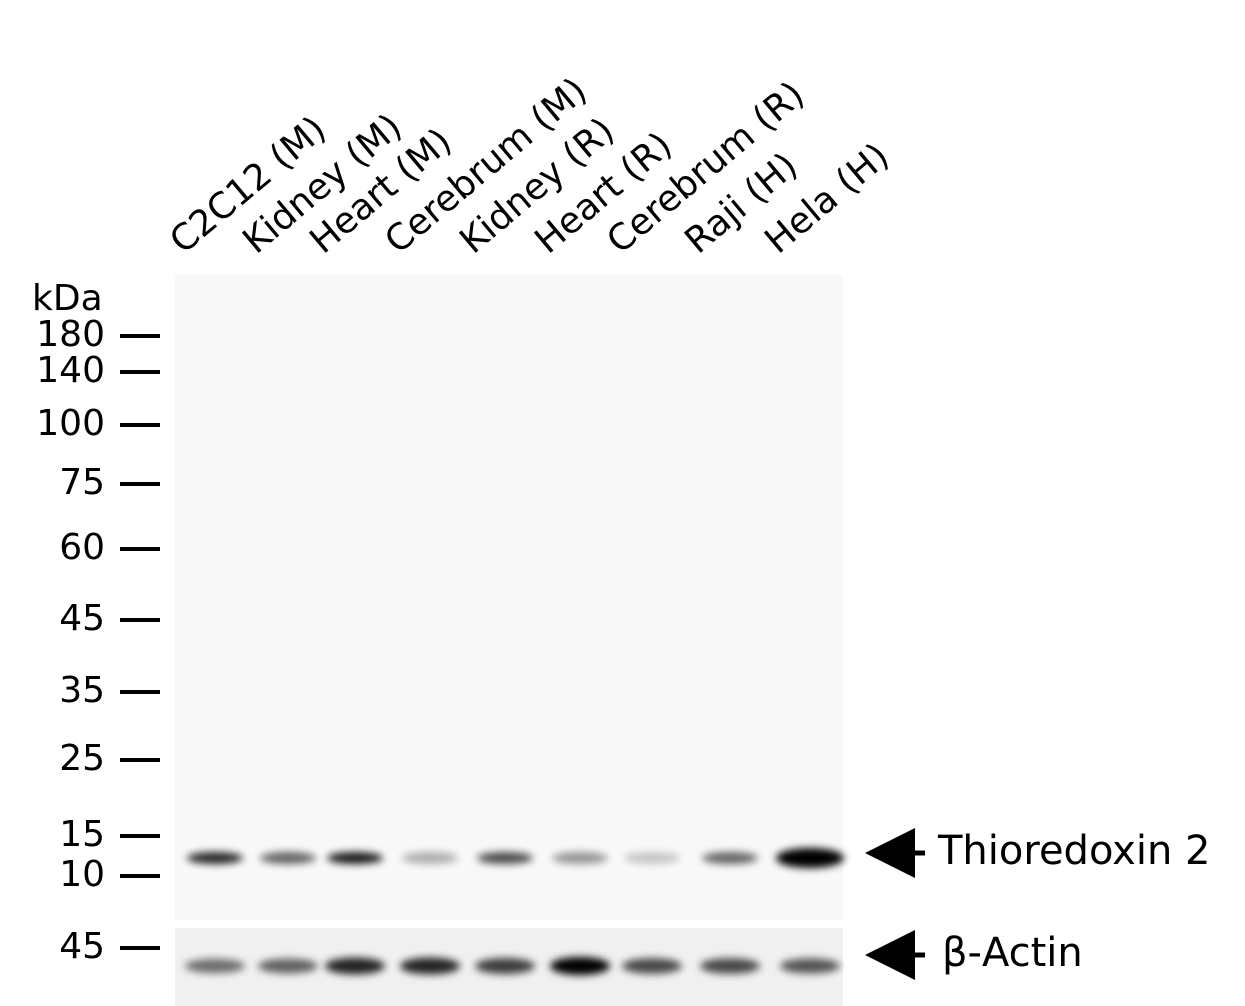 This screenshot has height=1006, width=1245. I want to click on marker-label: 75, so click(82, 482).